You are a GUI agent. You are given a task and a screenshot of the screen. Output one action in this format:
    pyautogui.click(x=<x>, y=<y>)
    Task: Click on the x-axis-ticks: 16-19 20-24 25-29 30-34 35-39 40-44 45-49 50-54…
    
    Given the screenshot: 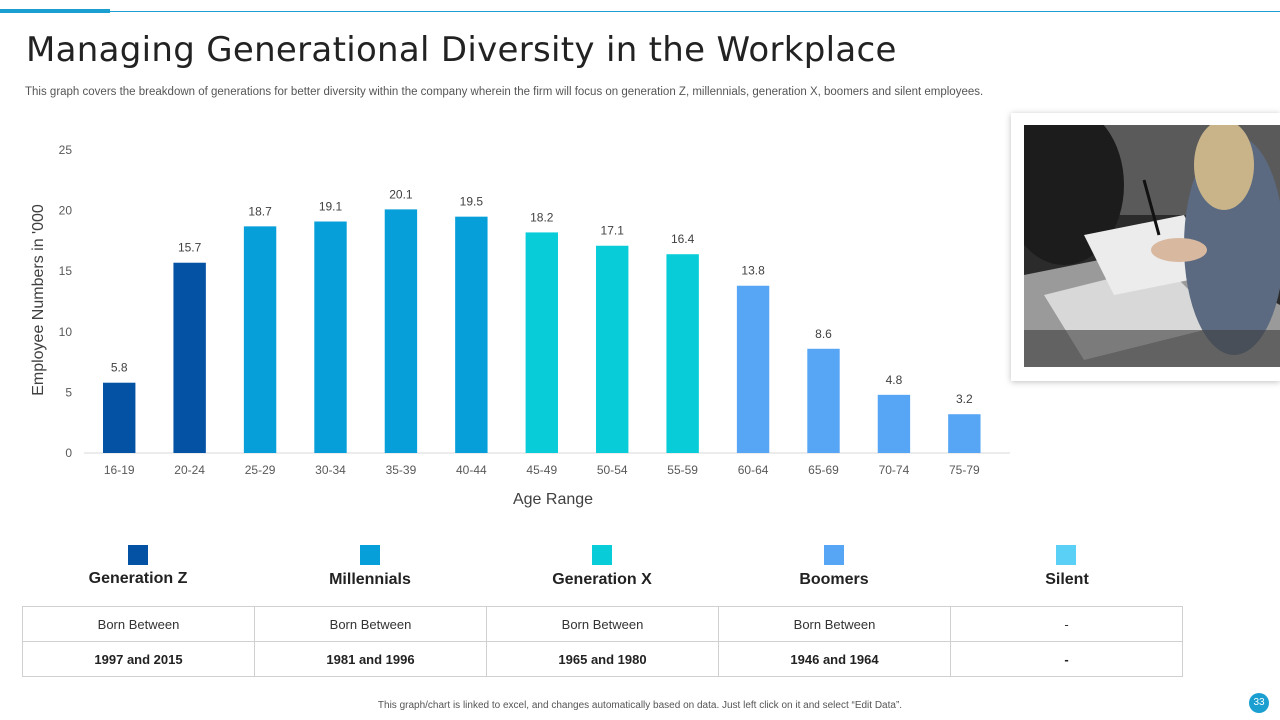 What is the action you would take?
    pyautogui.click(x=542, y=470)
    